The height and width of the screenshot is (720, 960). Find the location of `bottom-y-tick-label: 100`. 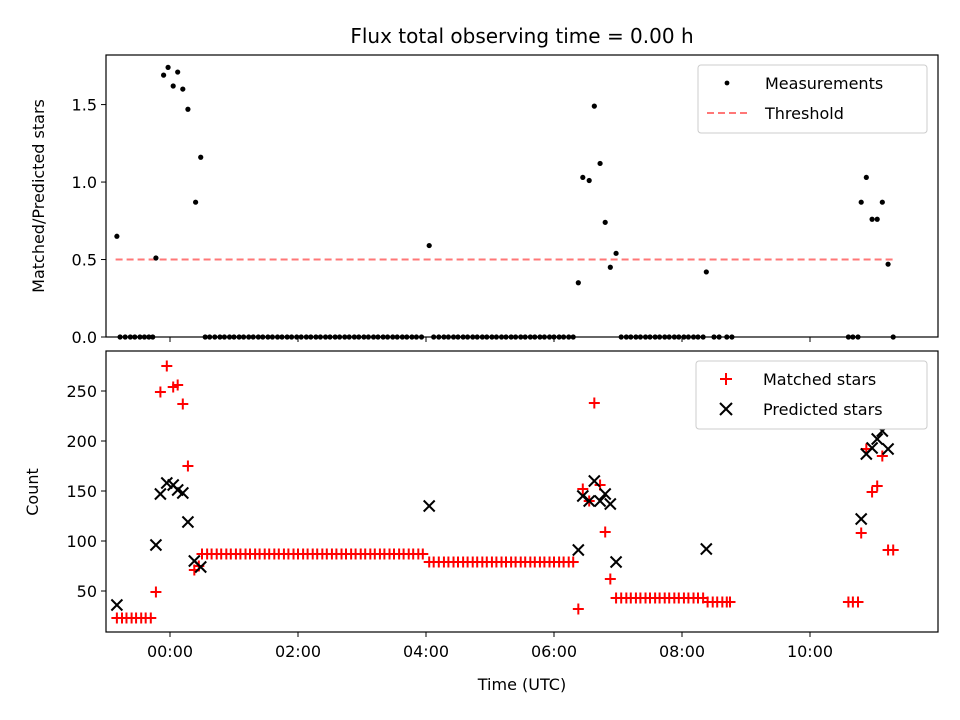

bottom-y-tick-label: 100 is located at coordinates (81, 541).